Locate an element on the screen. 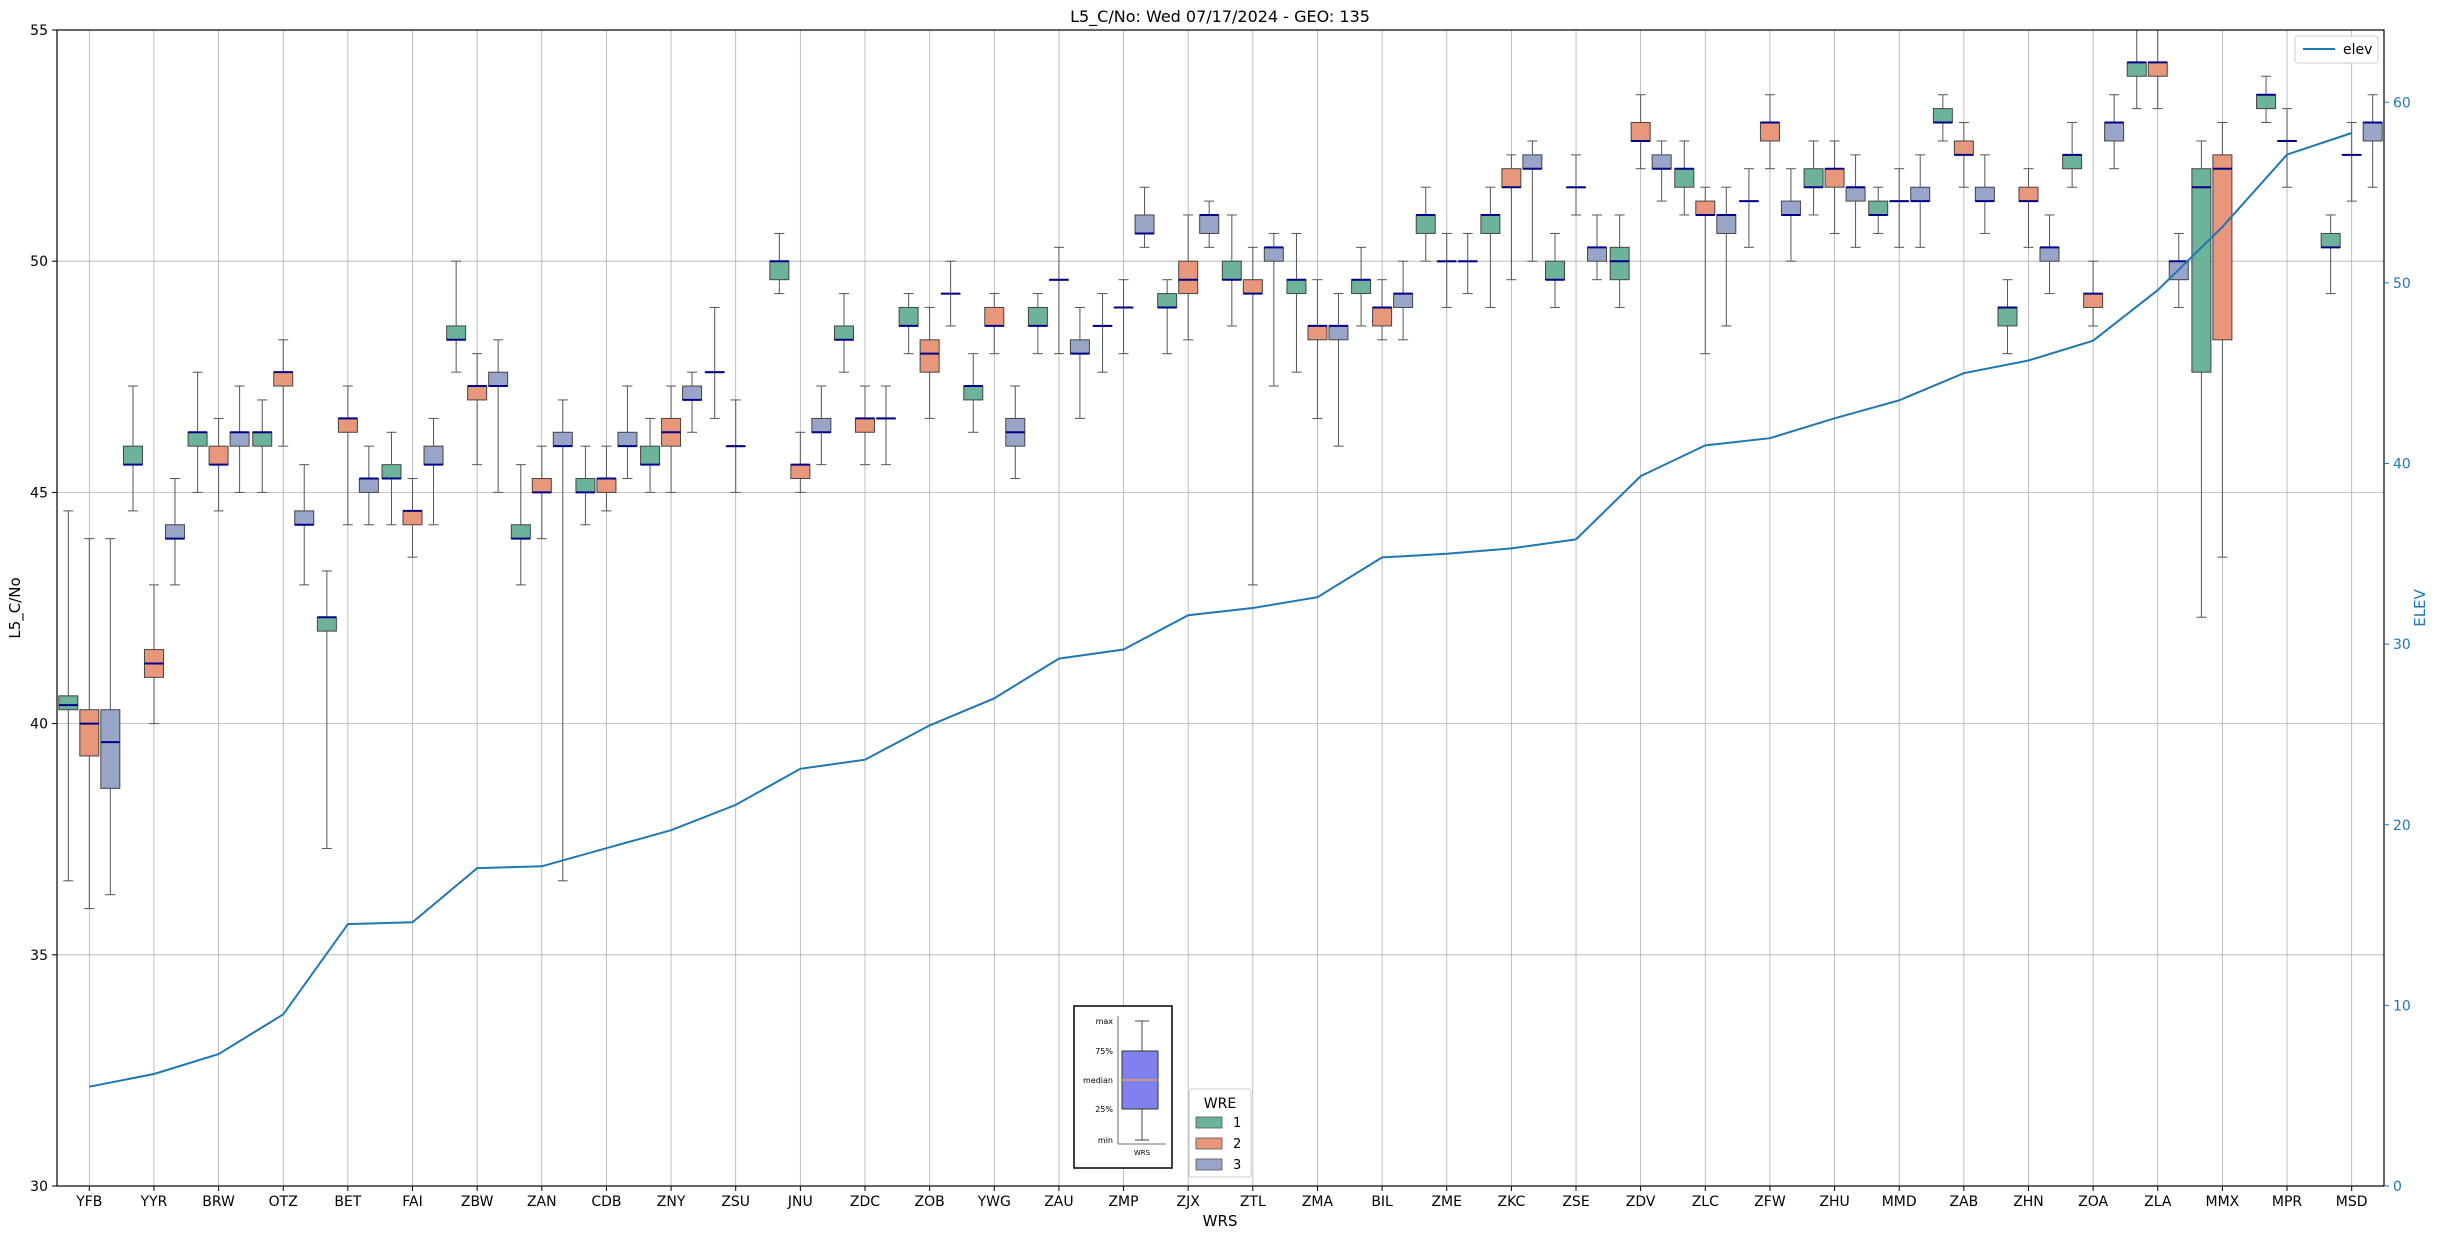 This screenshot has width=2439, height=1238. y2-tick-label: 0 is located at coordinates (2397, 1187).